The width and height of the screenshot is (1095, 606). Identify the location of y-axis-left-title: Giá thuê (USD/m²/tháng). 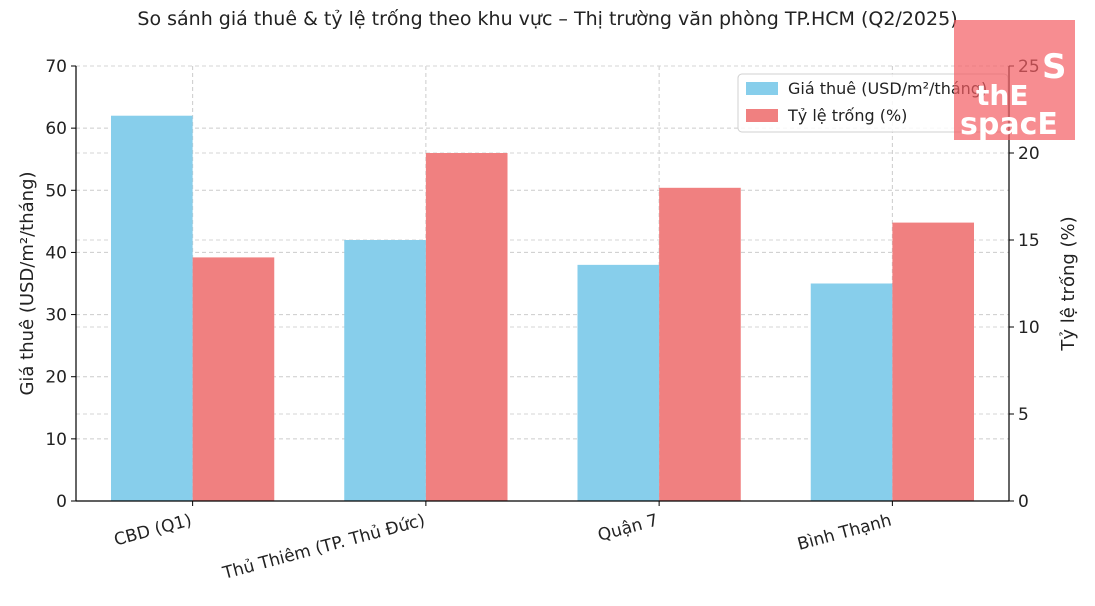
(27, 283).